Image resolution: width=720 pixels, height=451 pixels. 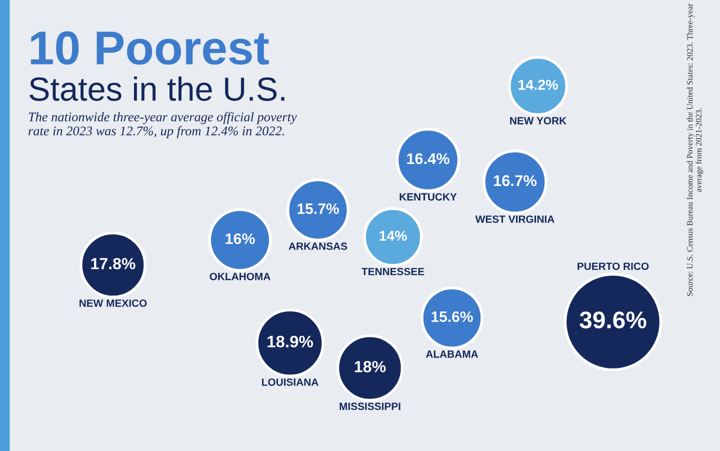 I want to click on data-label: 15.7%, so click(x=318, y=208).